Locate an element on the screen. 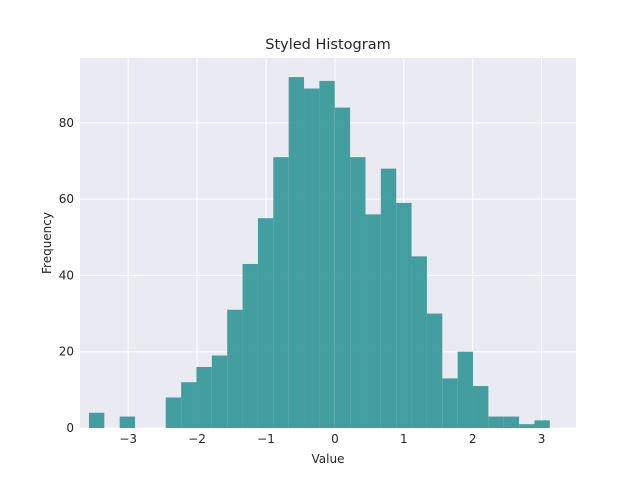 This screenshot has width=640, height=480. x-tick-label: −1 is located at coordinates (266, 439).